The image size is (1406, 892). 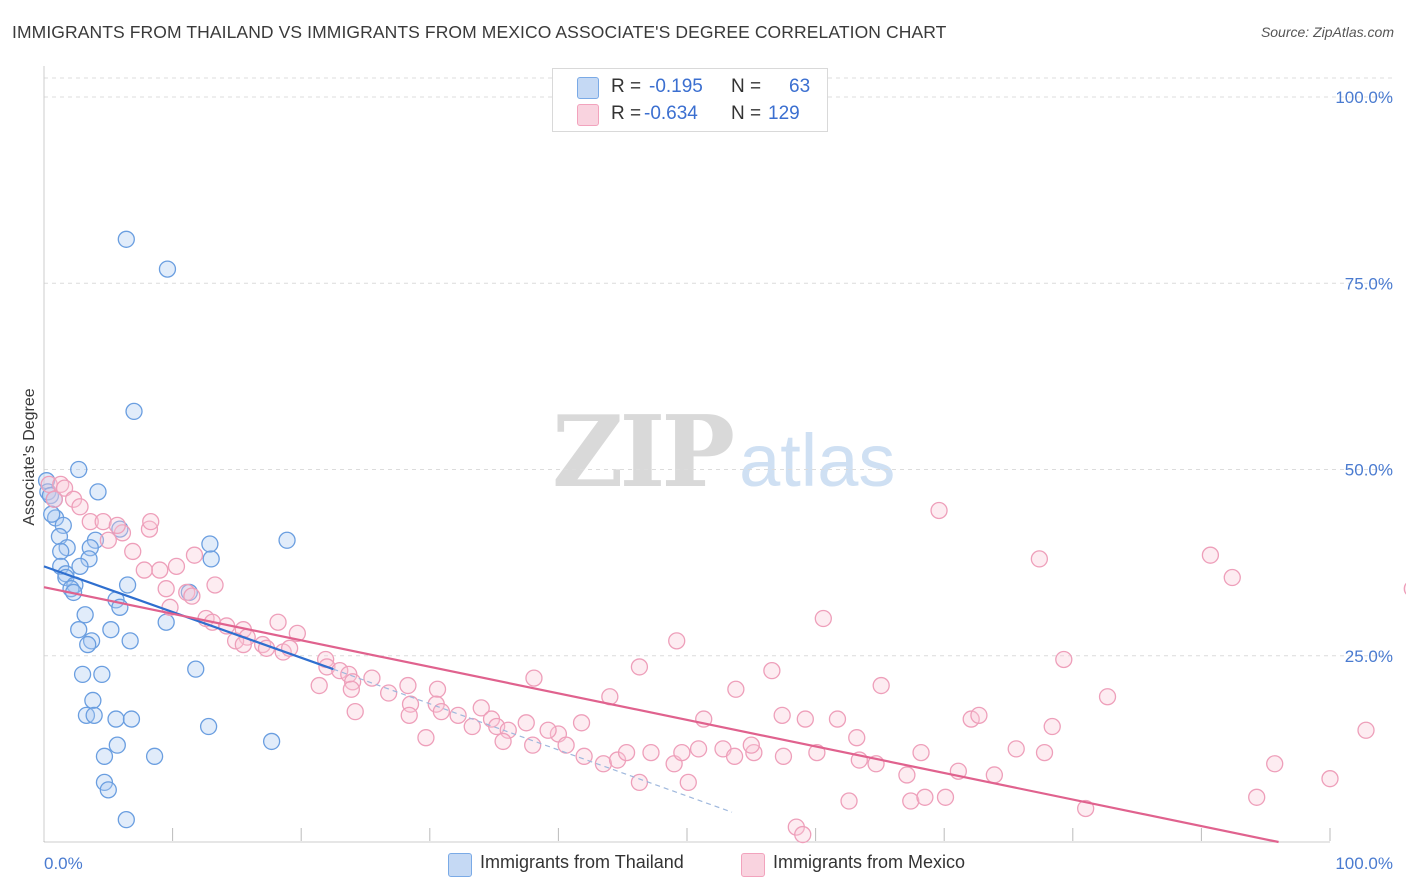 I want to click on legend-r-value: -0.634, so click(x=671, y=113).